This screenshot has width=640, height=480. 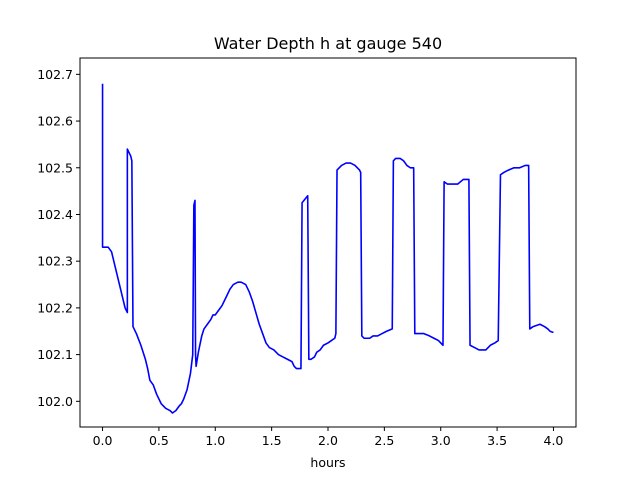 What do you see at coordinates (55, 261) in the screenshot?
I see `y-tick-label: 102.3` at bounding box center [55, 261].